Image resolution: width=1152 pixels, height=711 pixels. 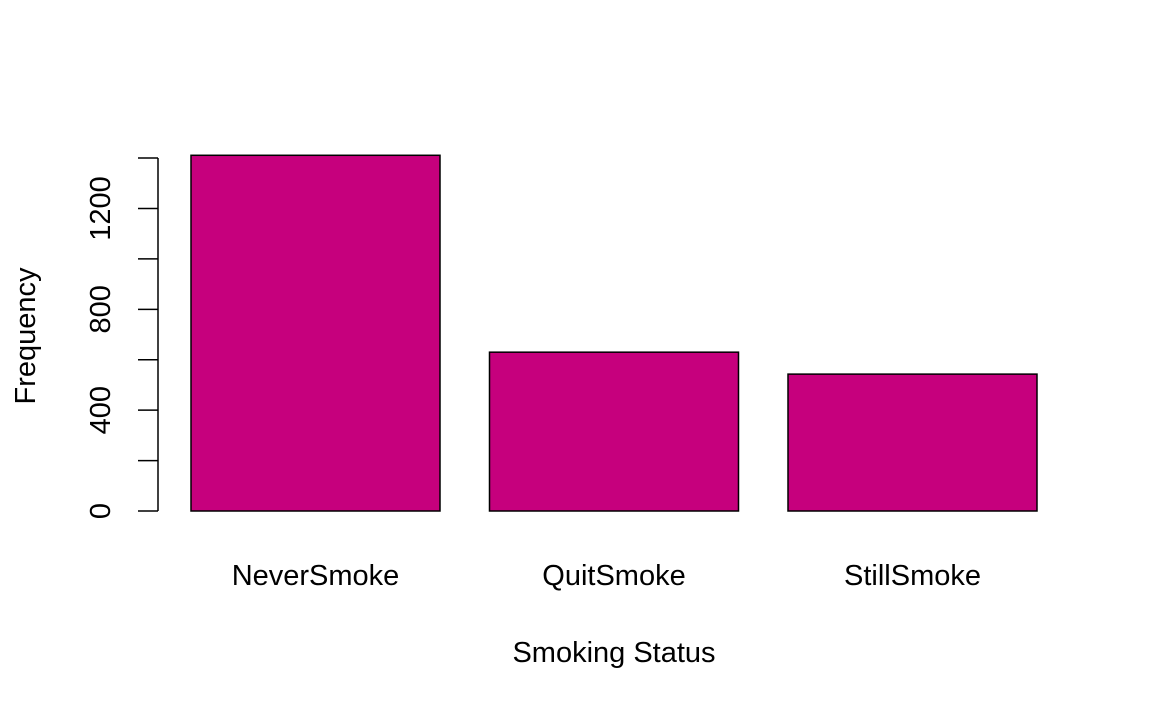 What do you see at coordinates (912, 576) in the screenshot?
I see `x-tick-label: StillSmoke` at bounding box center [912, 576].